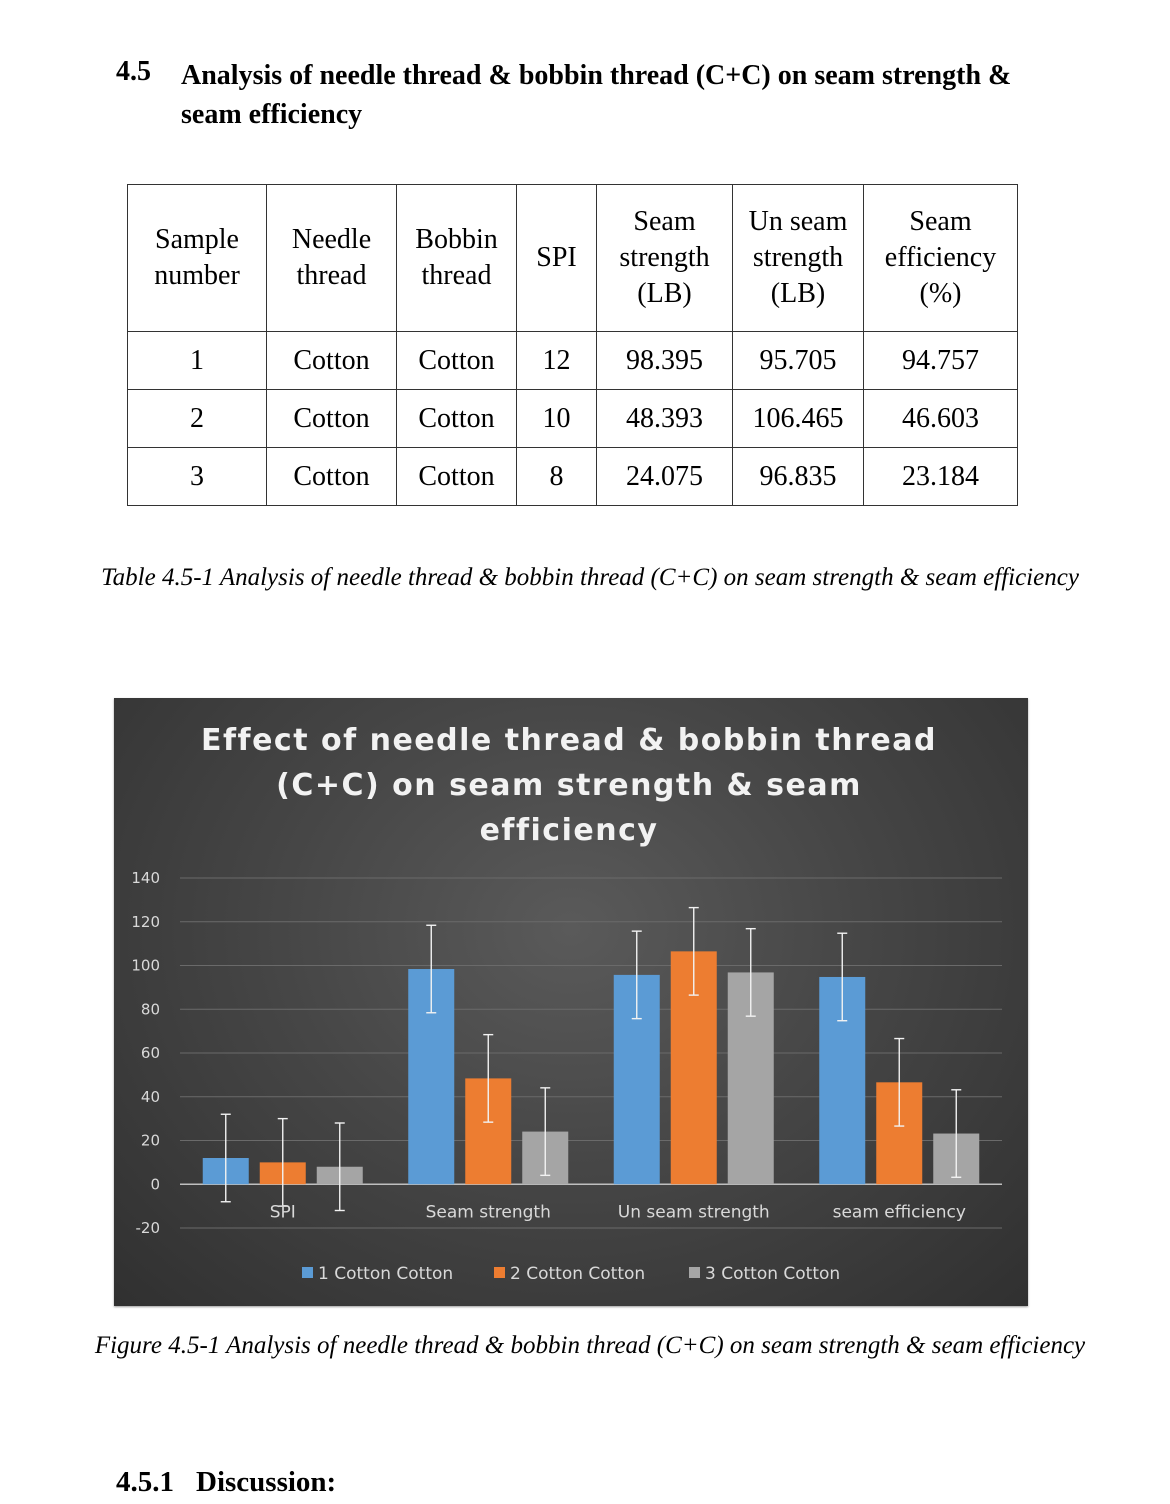 This screenshot has width=1170, height=1504. What do you see at coordinates (556, 418) in the screenshot?
I see `table-cell: 10` at bounding box center [556, 418].